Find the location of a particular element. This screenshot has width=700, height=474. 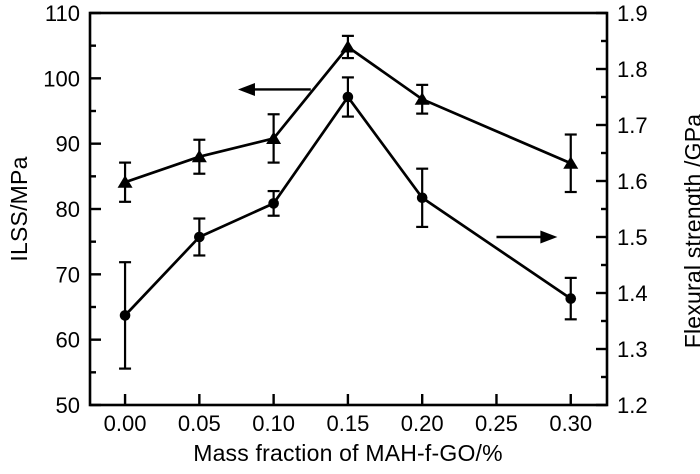

y-tick-label-left: 90 is located at coordinates (68, 144).